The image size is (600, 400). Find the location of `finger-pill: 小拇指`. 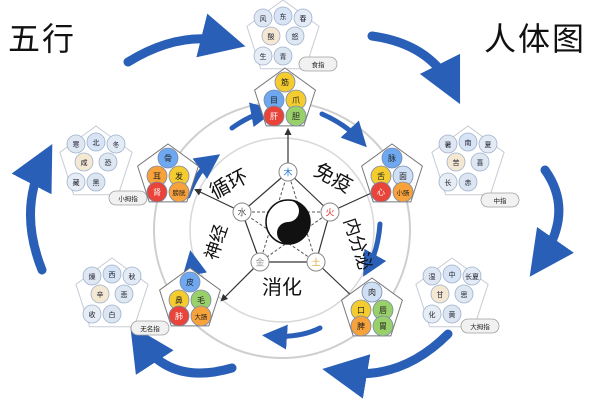

finger-pill: 小拇指 is located at coordinates (128, 198).